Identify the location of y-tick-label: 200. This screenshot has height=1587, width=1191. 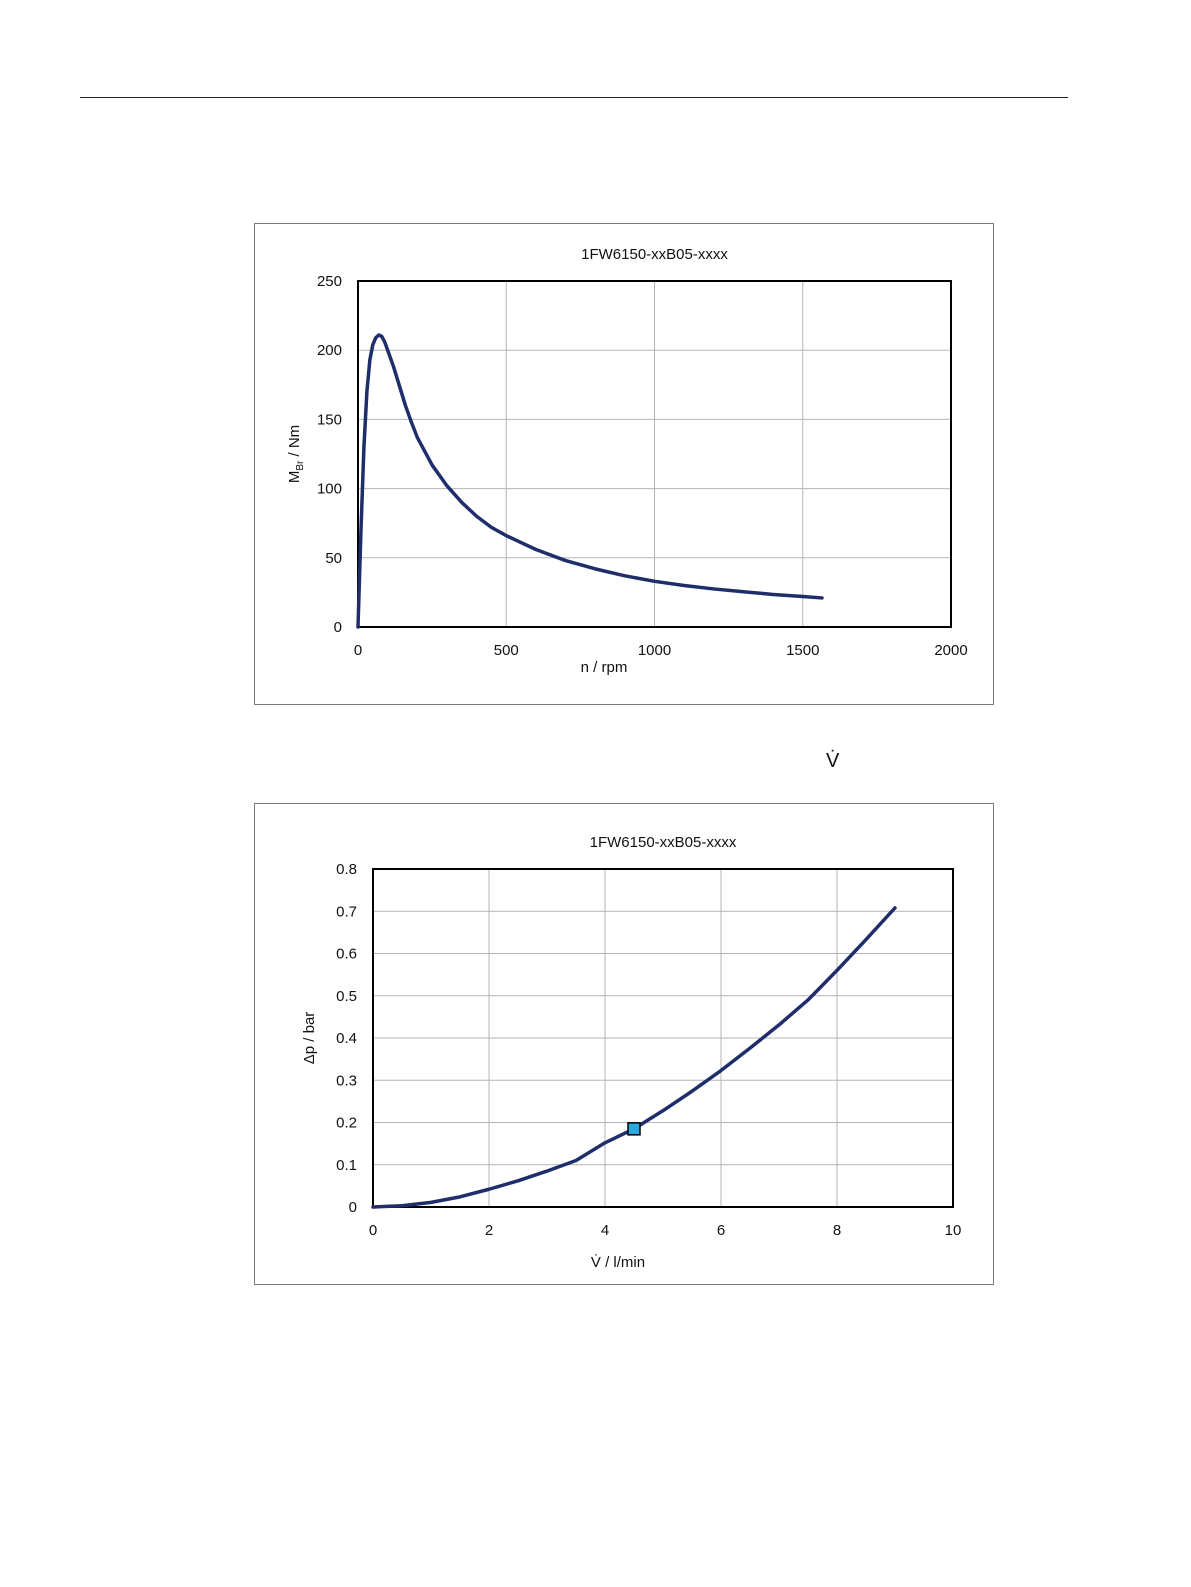
(329, 350).